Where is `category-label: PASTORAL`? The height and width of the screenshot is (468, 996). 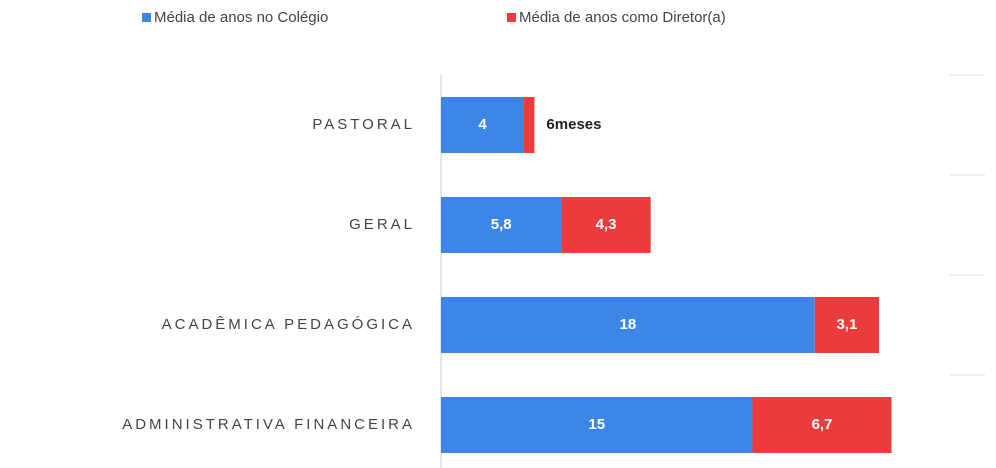 category-label: PASTORAL is located at coordinates (363, 124).